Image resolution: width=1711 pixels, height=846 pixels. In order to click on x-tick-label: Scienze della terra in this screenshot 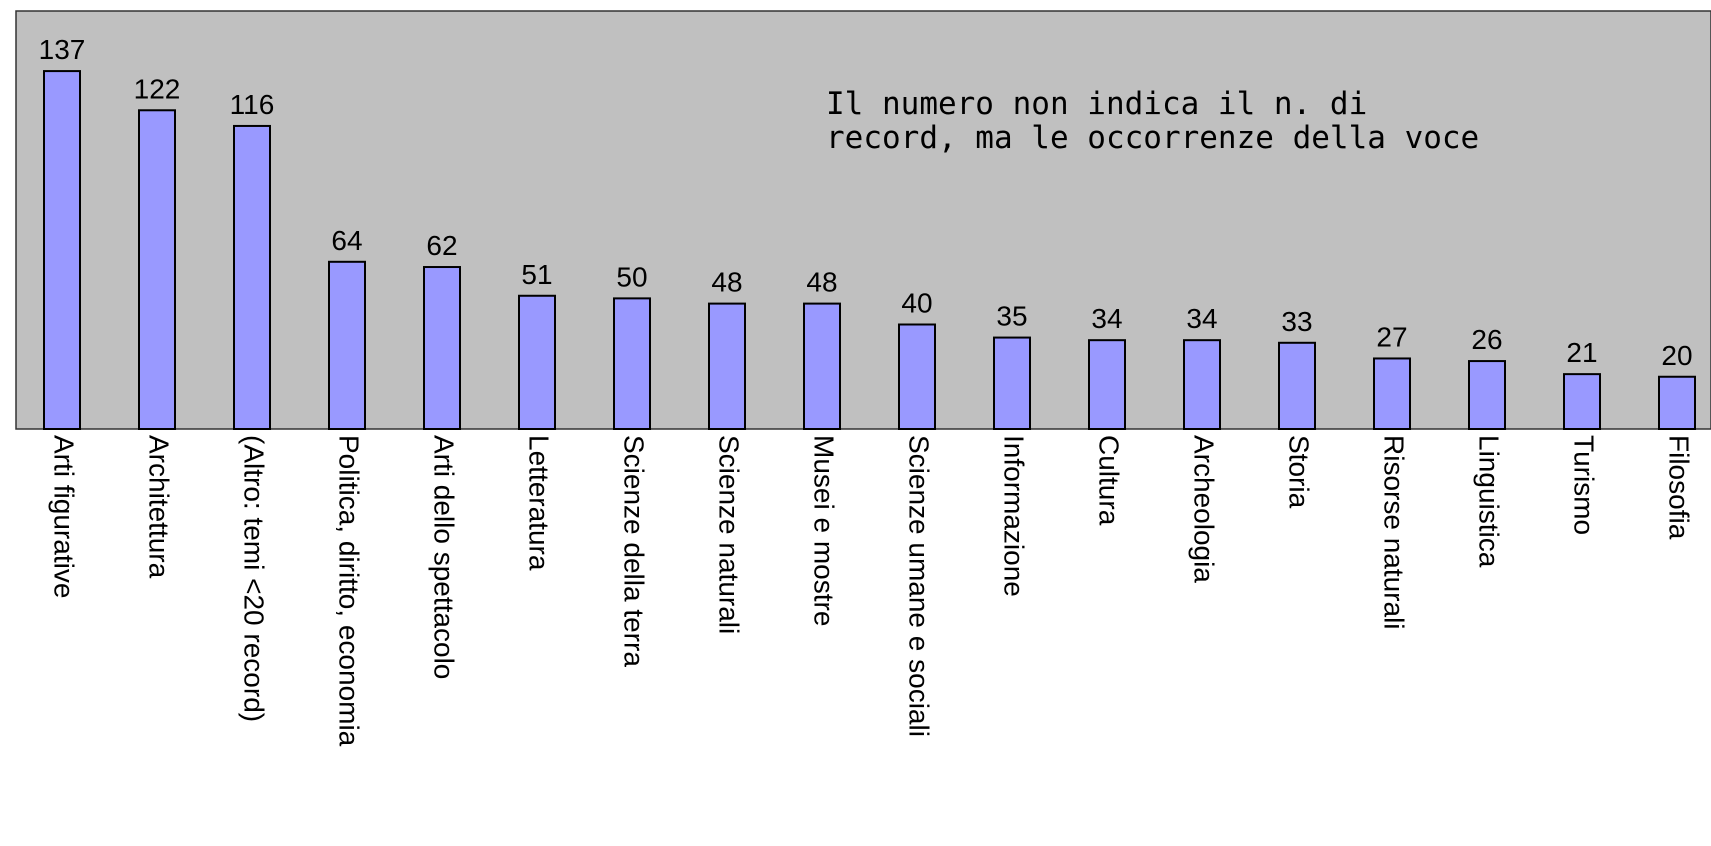, I will do `click(634, 551)`.